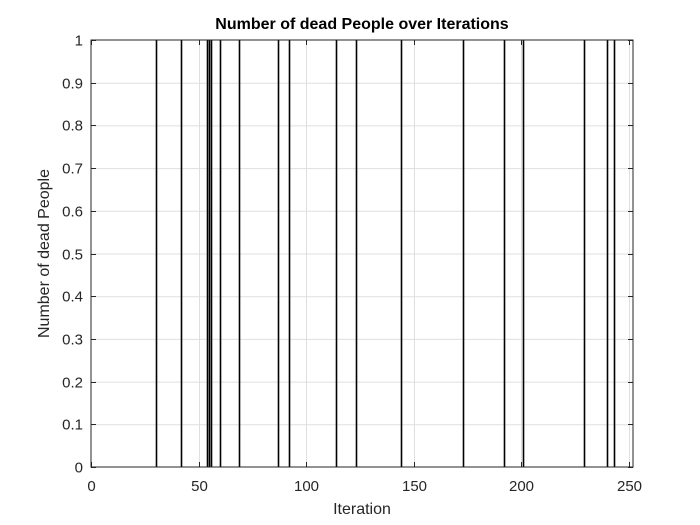 This screenshot has height=525, width=700. Describe the element at coordinates (91, 486) in the screenshot. I see `x-tick-label: 0` at that location.